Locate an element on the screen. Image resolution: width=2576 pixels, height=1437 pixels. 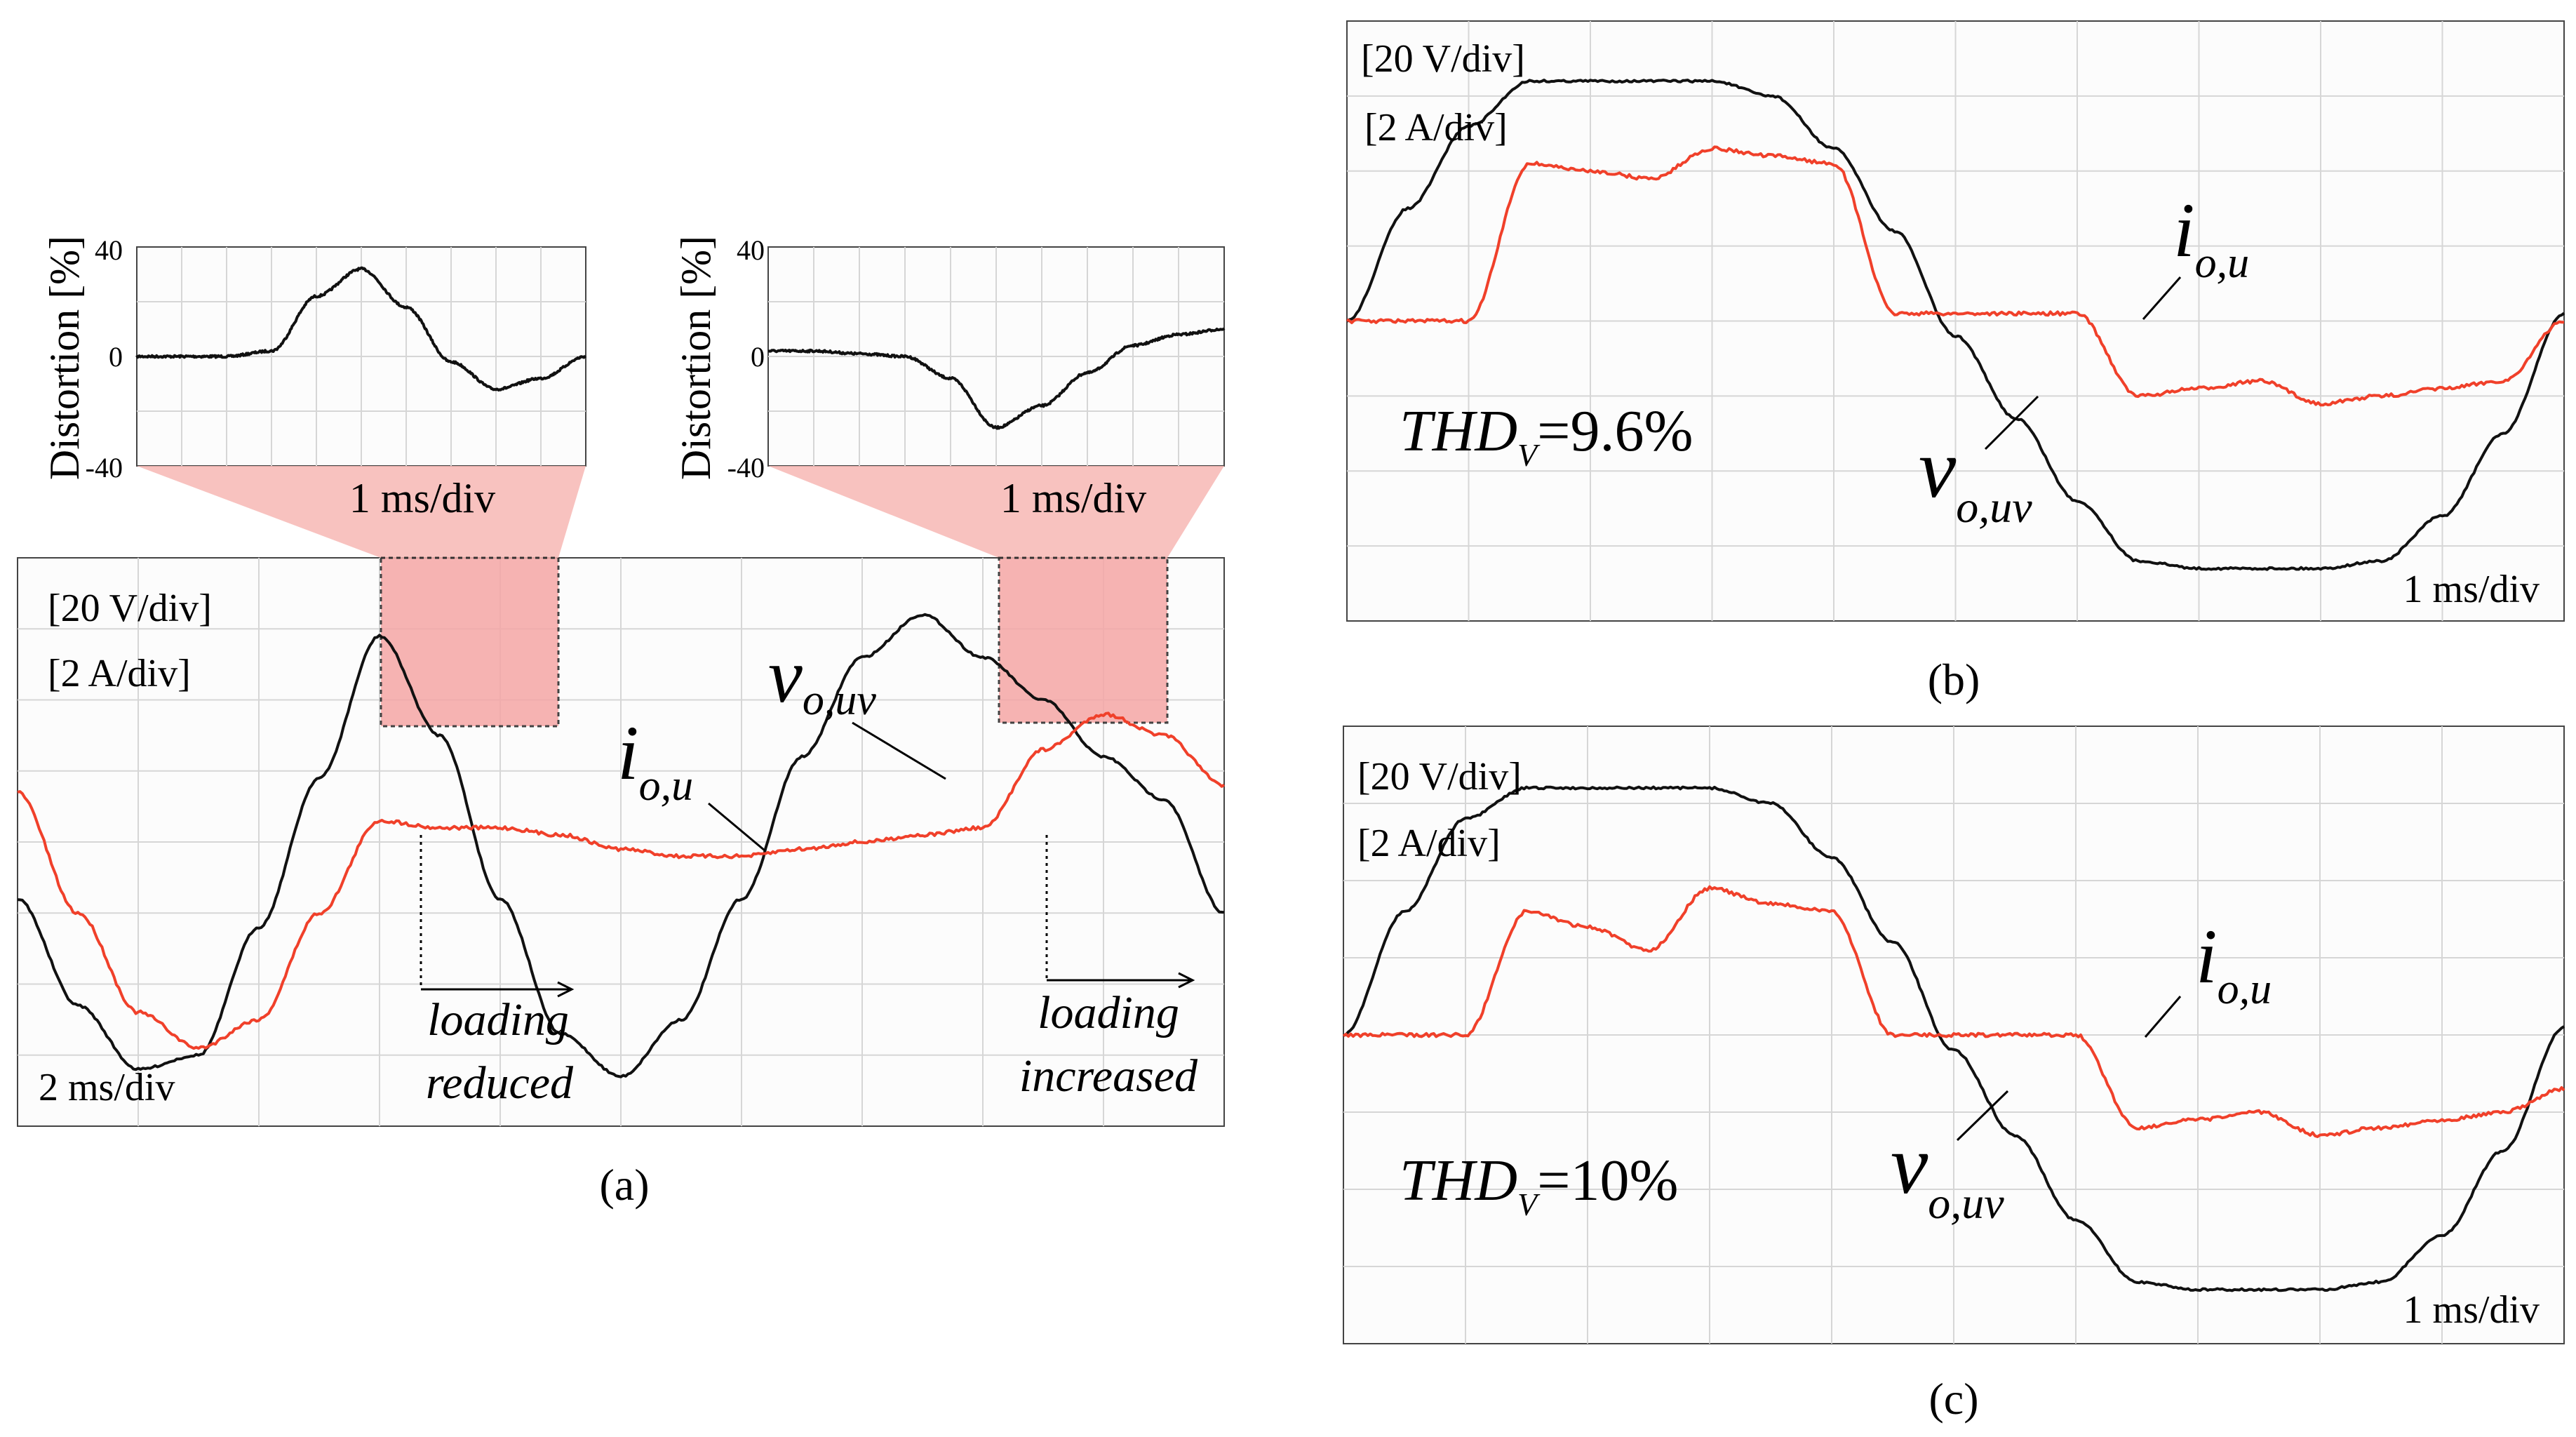
current-label-b: io,u is located at coordinates (2211, 237).